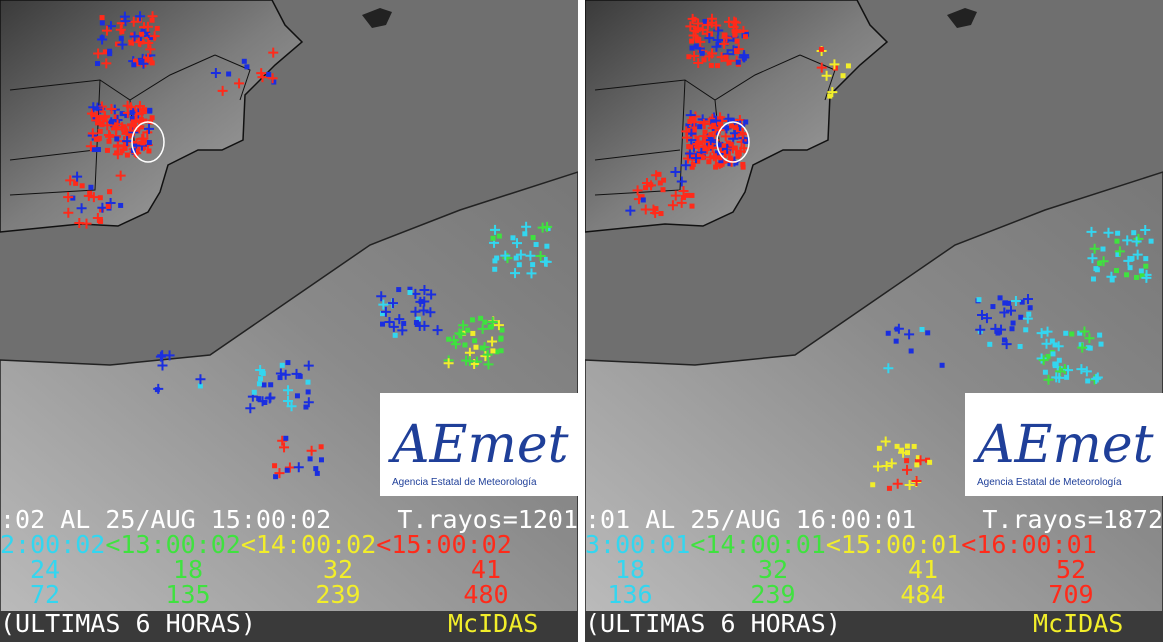 This screenshot has height=642, width=1164. What do you see at coordinates (172, 544) in the screenshot?
I see `legend-interval: <13:00:02` at bounding box center [172, 544].